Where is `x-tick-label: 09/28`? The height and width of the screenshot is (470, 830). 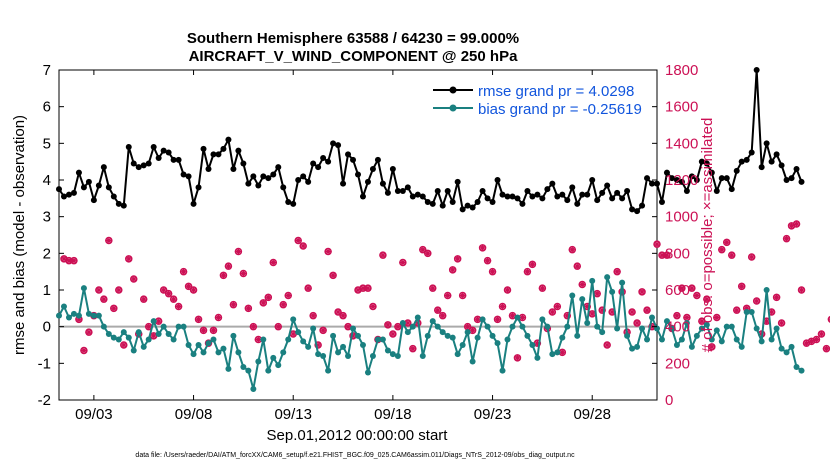 x-tick-label: 09/28 is located at coordinates (592, 414).